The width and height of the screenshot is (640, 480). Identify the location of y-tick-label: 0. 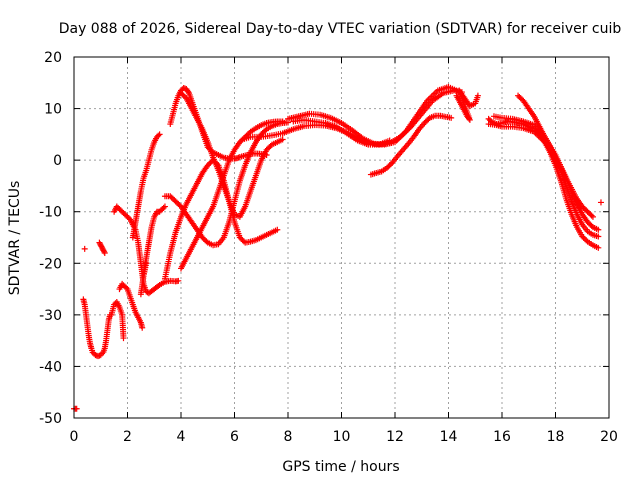
(57, 161).